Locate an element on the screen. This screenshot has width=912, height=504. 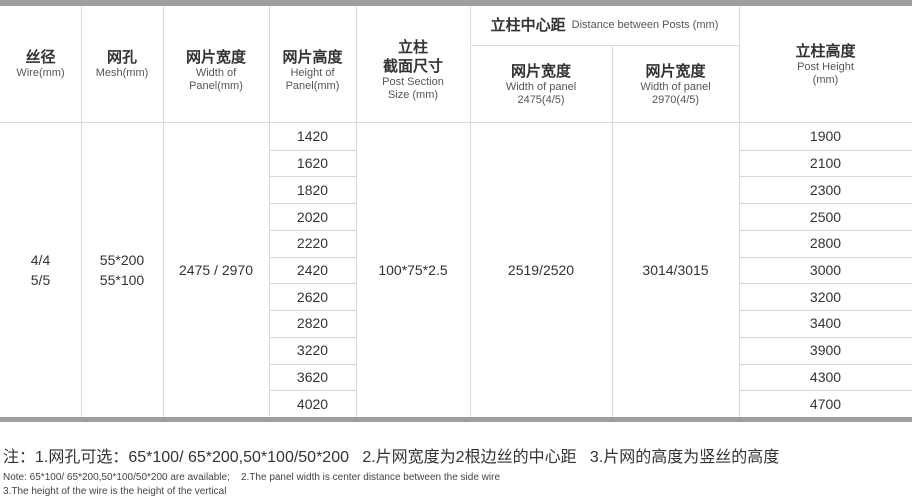
header-distance-en: Distance between Posts (mm) is located at coordinates (645, 25).